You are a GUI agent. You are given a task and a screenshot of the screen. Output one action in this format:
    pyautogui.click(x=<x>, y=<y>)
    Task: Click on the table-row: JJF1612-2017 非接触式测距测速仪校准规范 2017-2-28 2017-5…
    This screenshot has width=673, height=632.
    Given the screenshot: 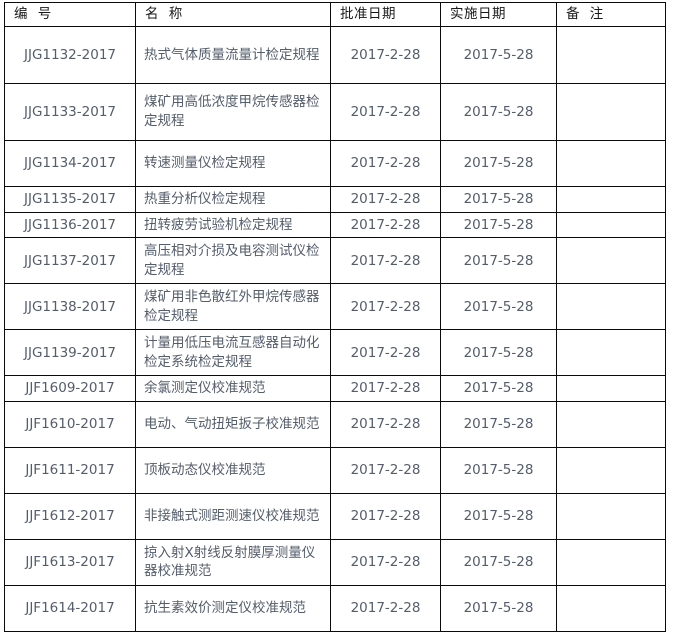 What is the action you would take?
    pyautogui.click(x=335, y=516)
    